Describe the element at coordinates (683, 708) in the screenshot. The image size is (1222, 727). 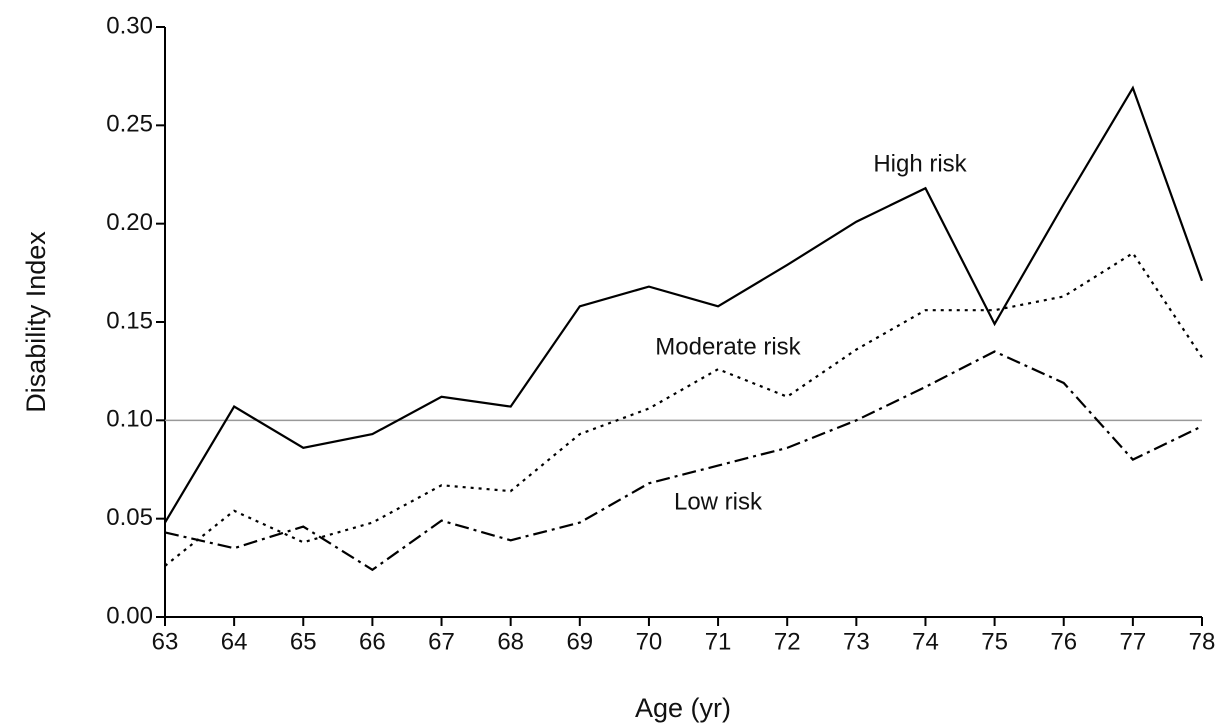
I see `x-axis-label: Age (yr)` at that location.